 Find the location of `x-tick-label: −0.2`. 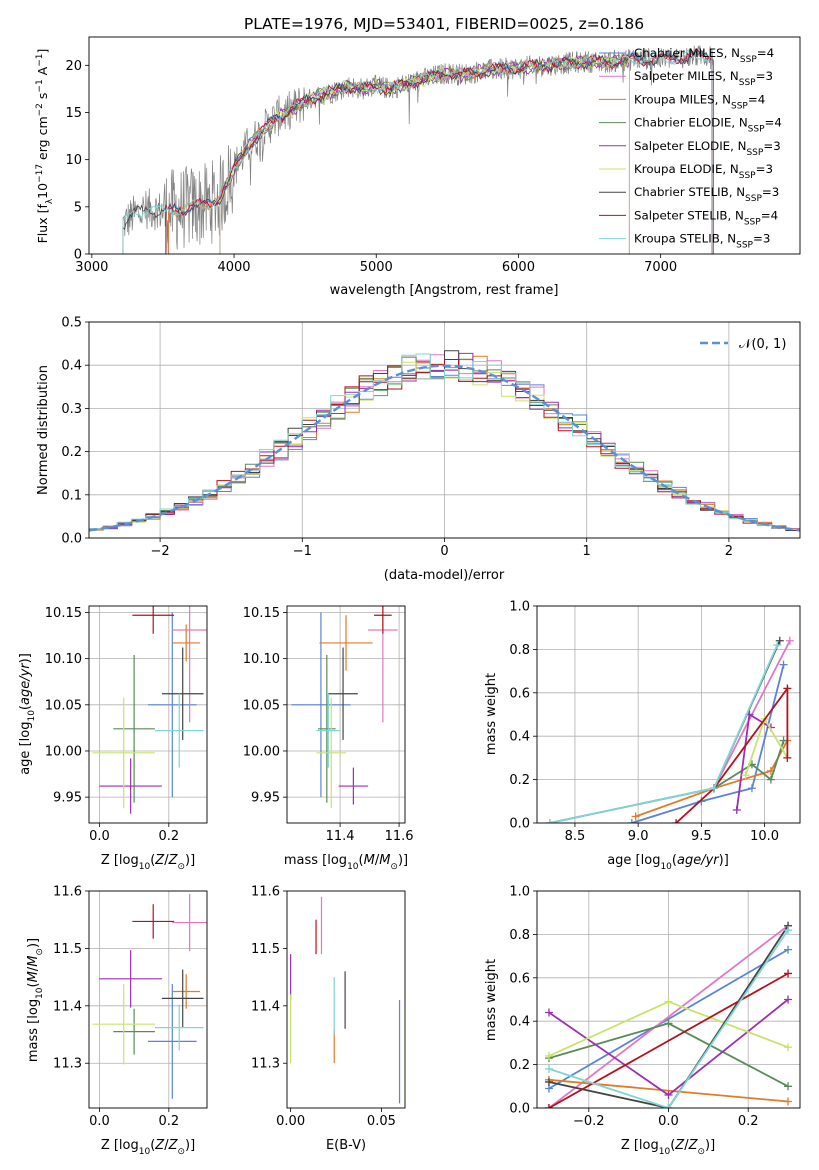

x-tick-label: −0.2 is located at coordinates (589, 1121).